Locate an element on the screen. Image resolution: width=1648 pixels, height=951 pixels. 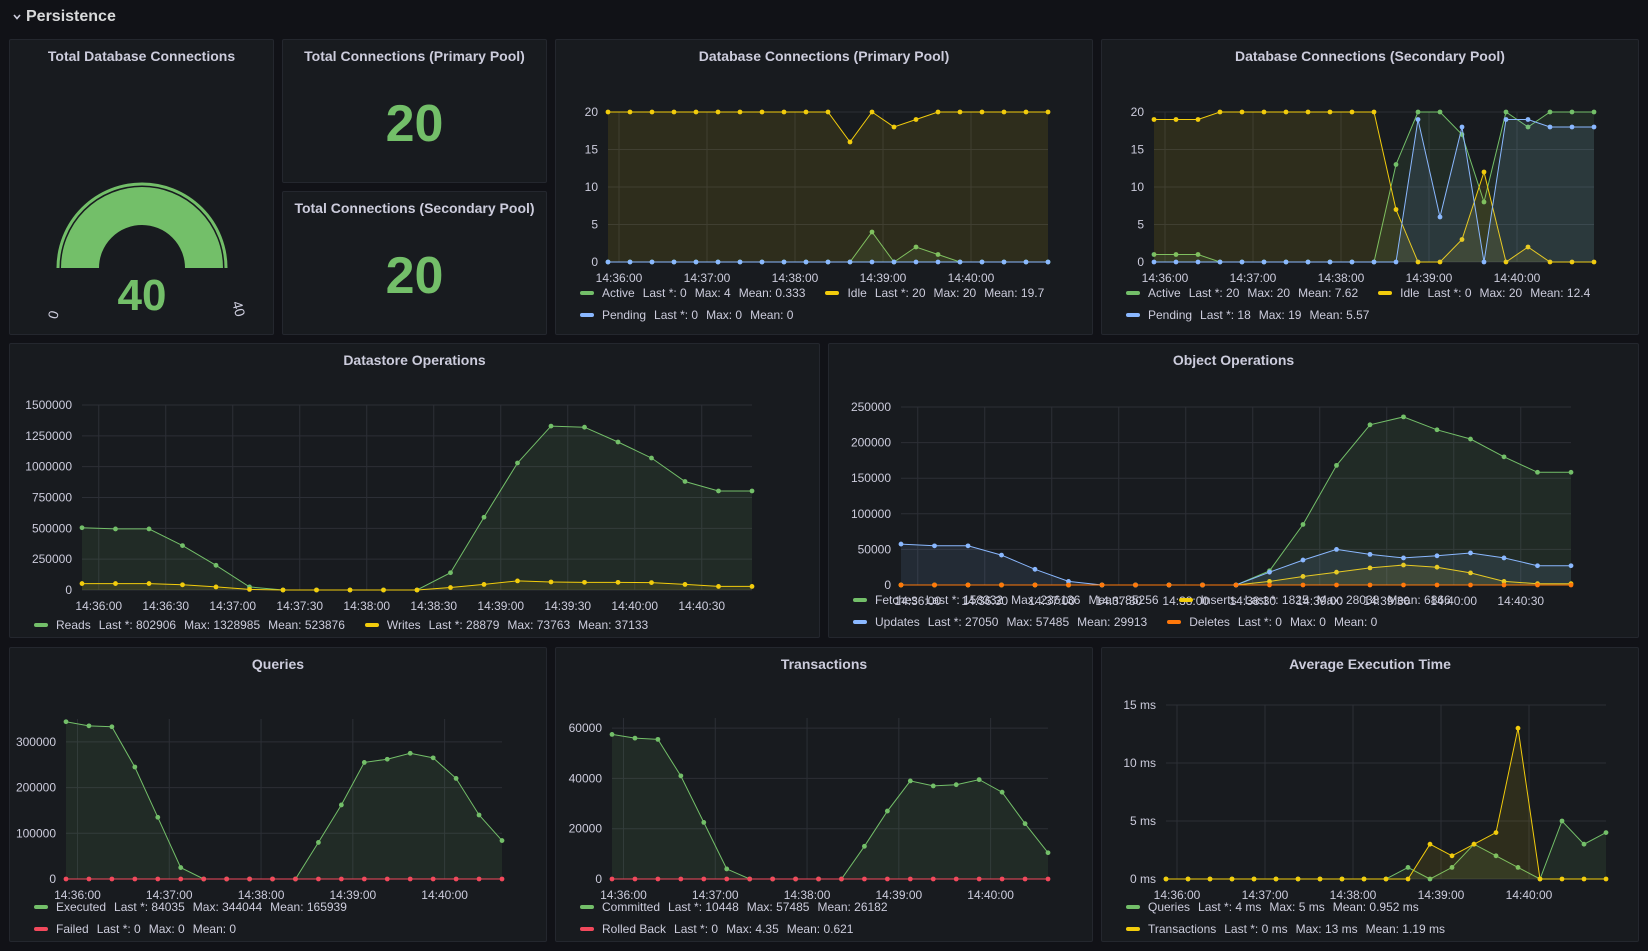
gauge-threshold-arc is located at coordinates (142, 225).